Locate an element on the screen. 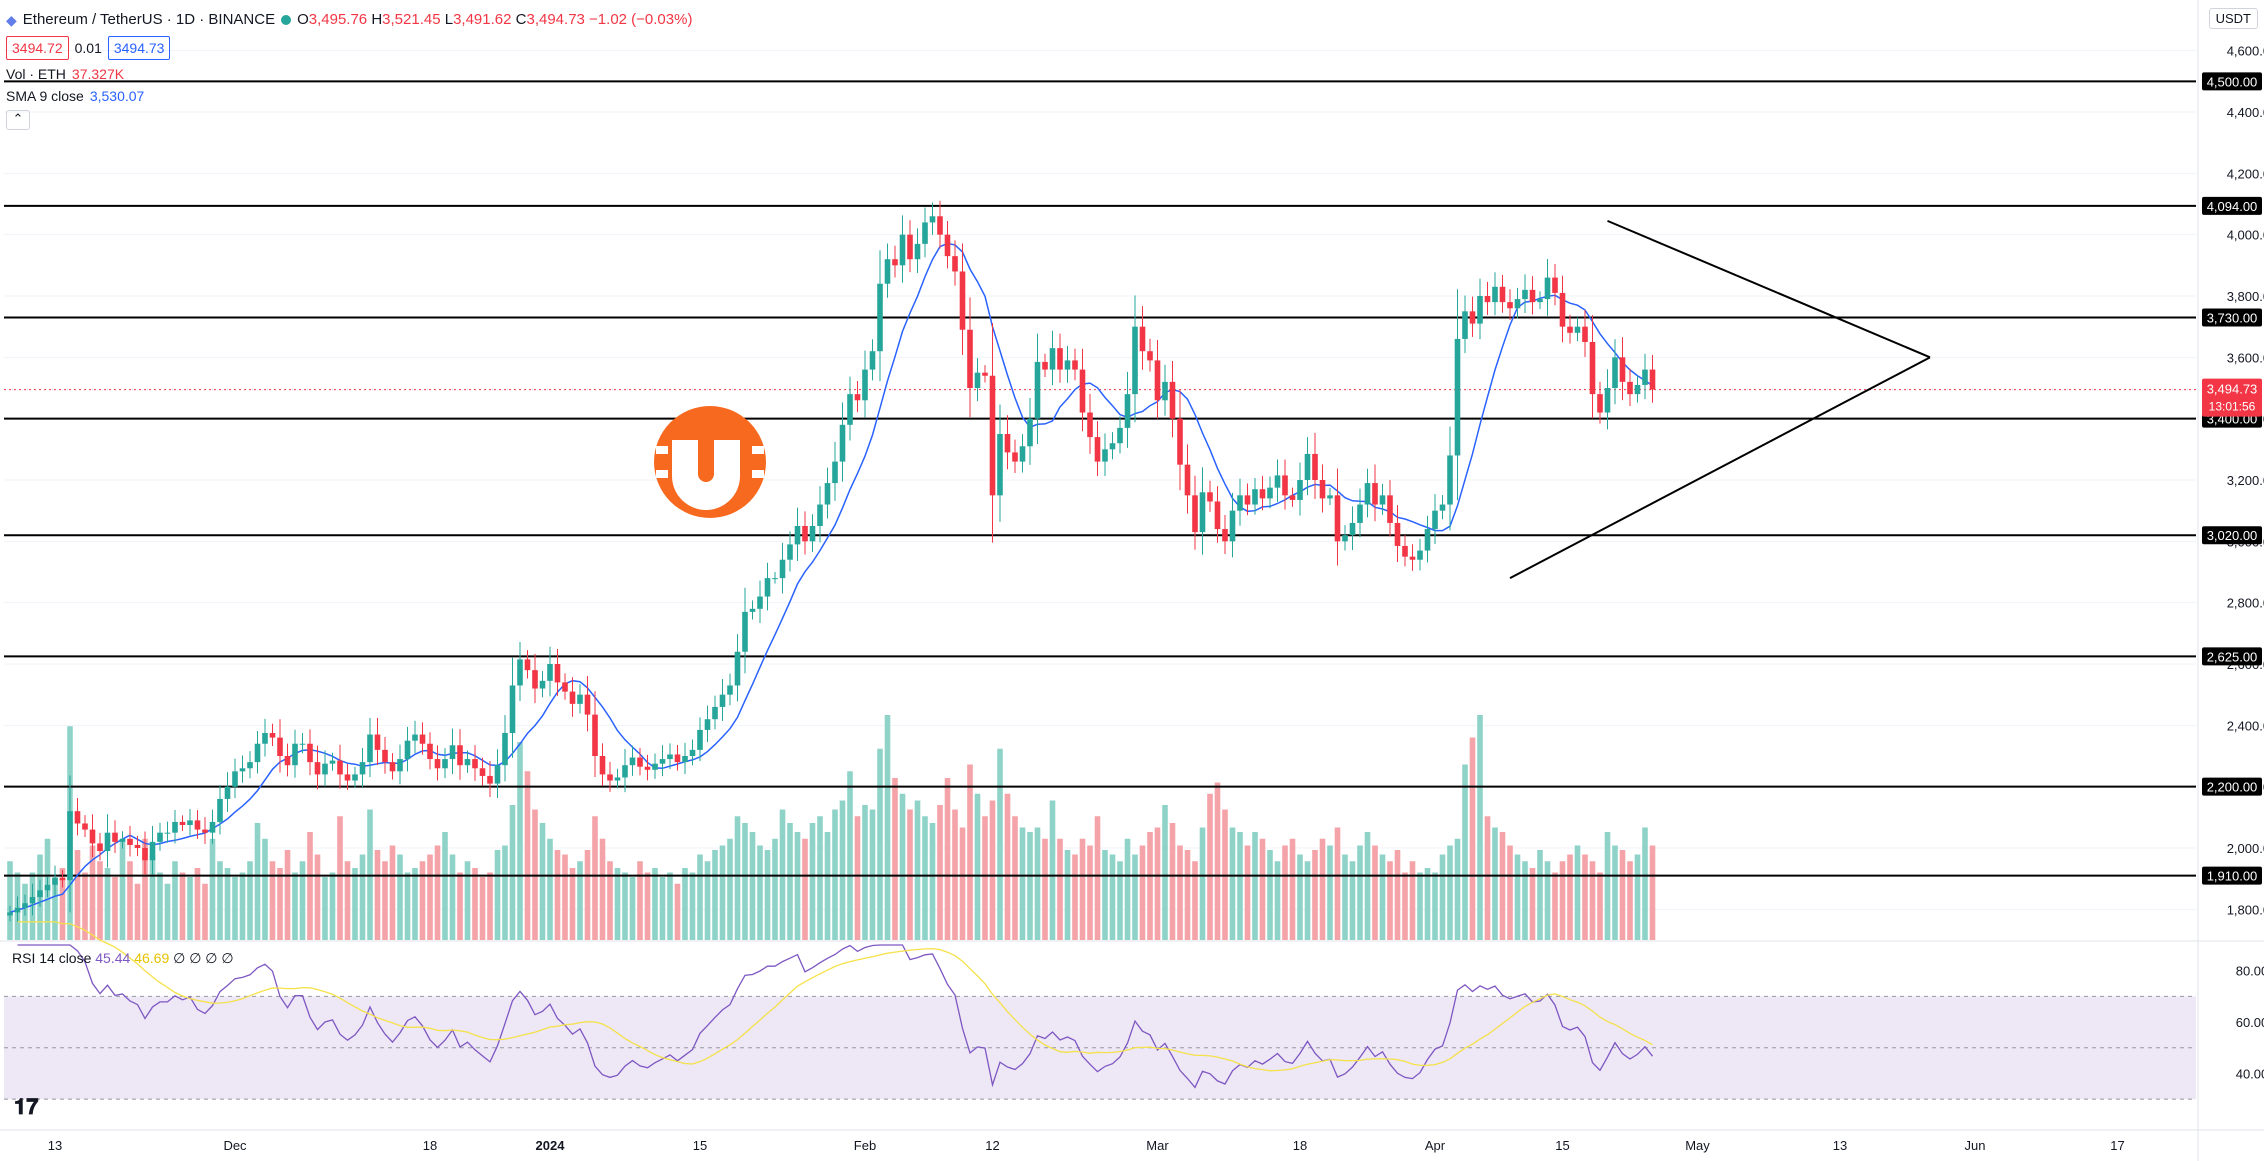  buy-price-button: 3494.73 is located at coordinates (139, 48).